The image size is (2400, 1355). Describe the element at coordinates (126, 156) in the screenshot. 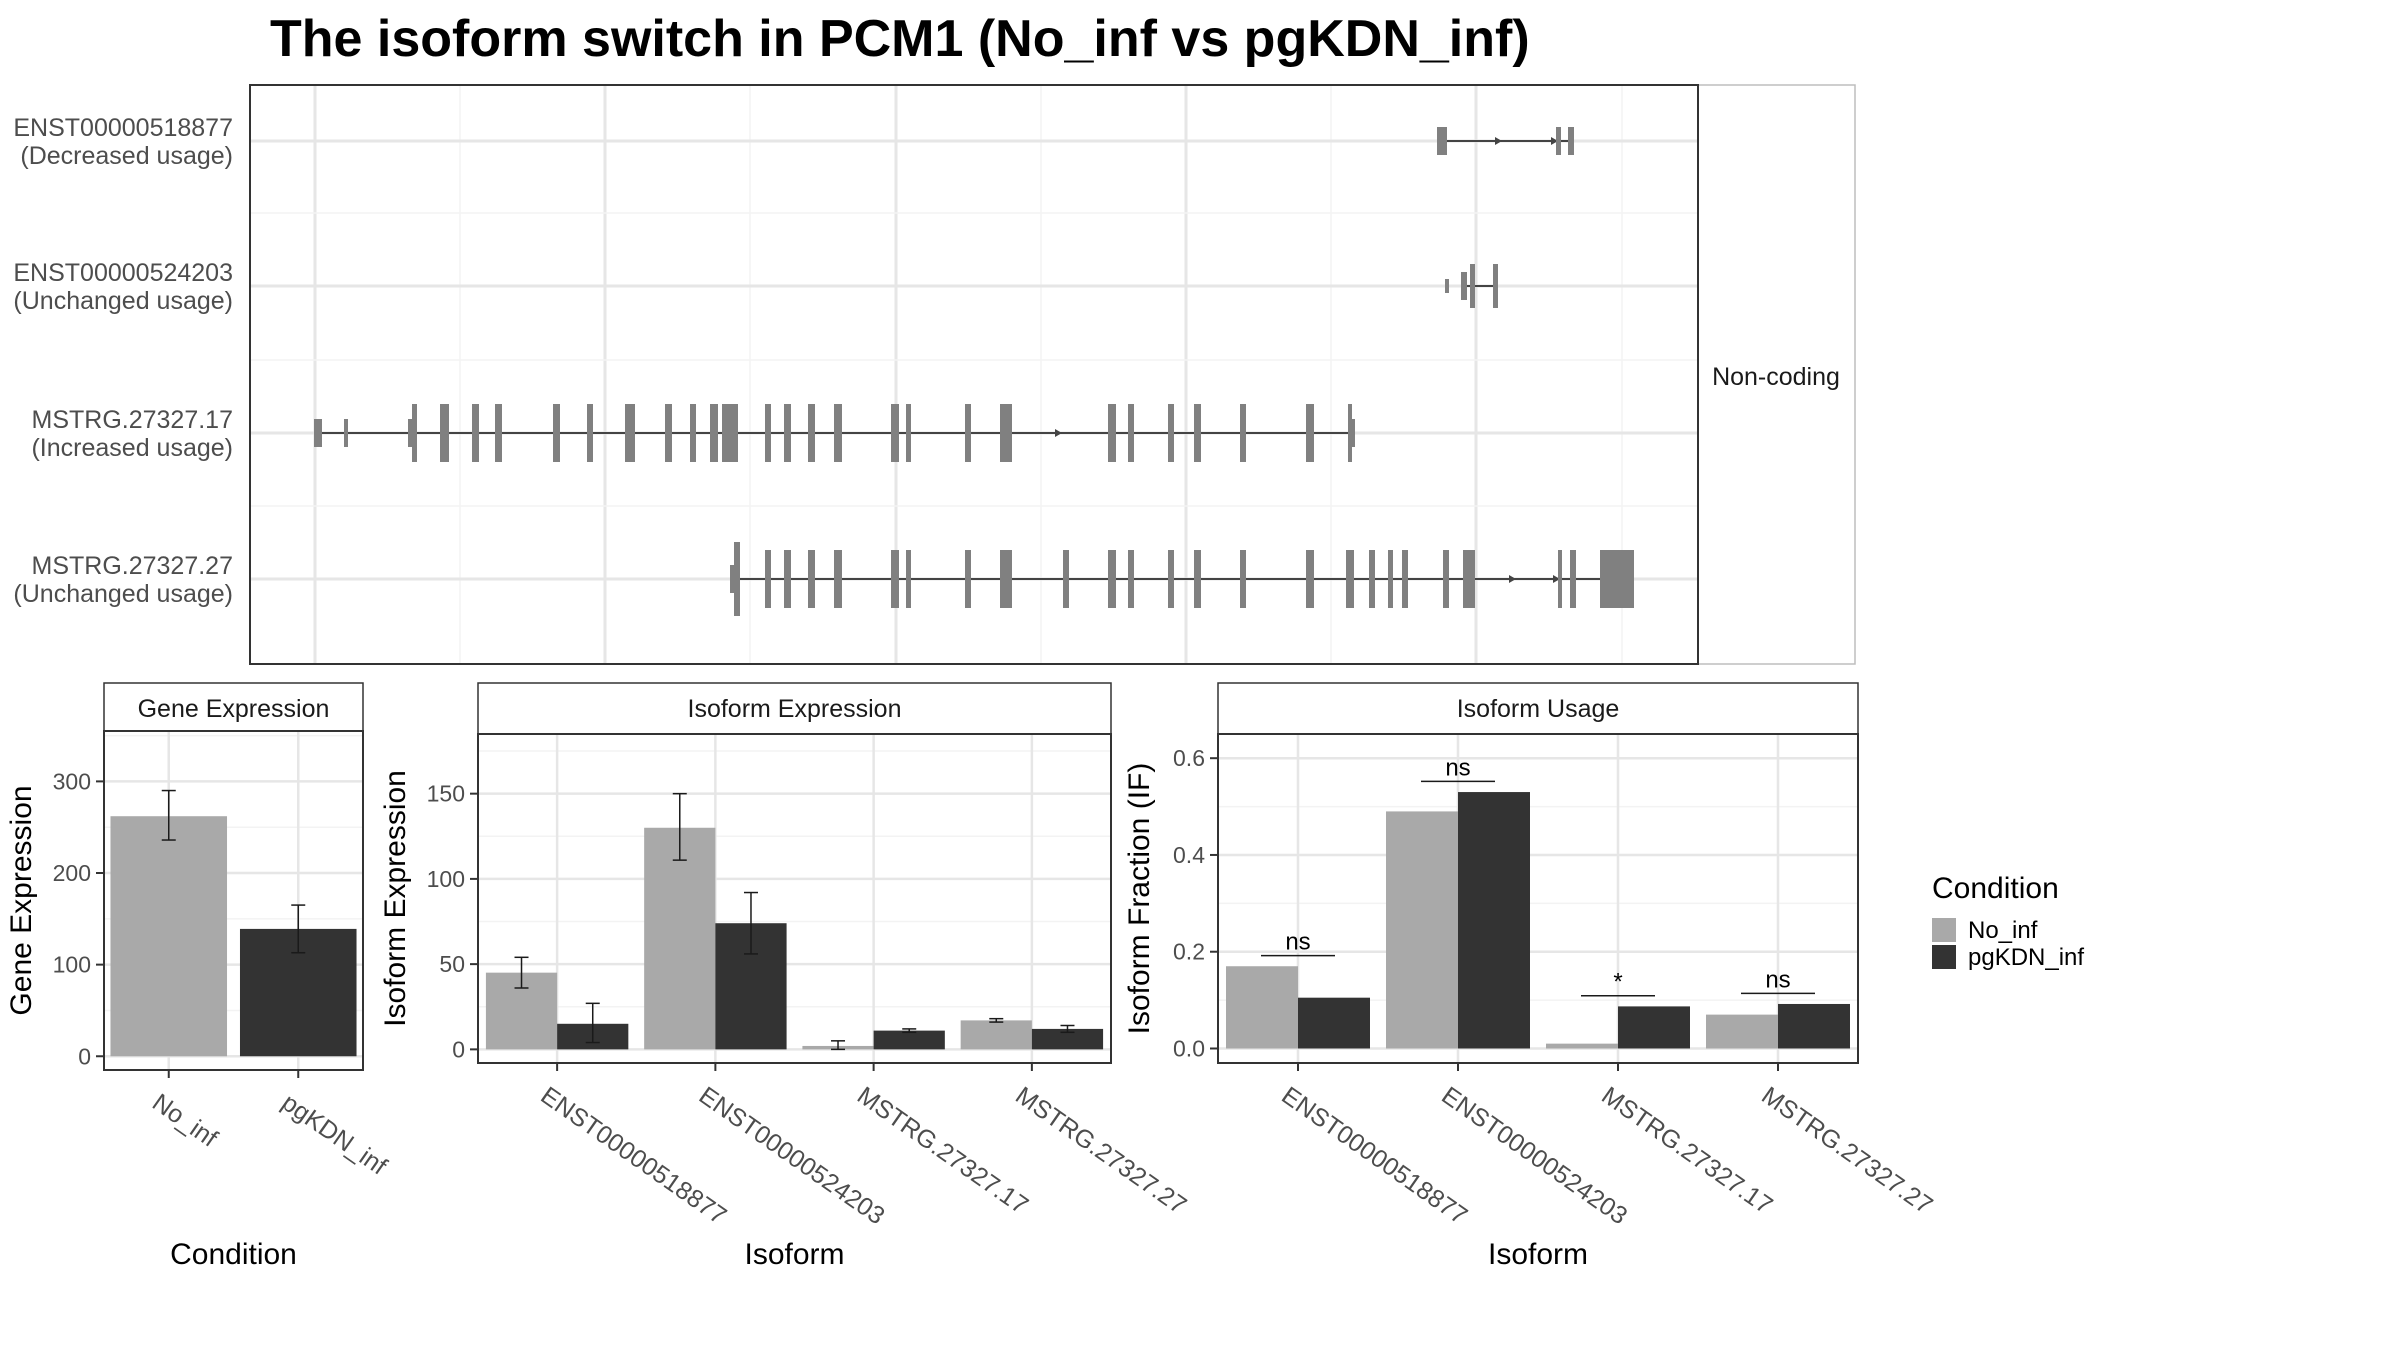

I see `transcript-usage-label: (Decreased usage)` at that location.